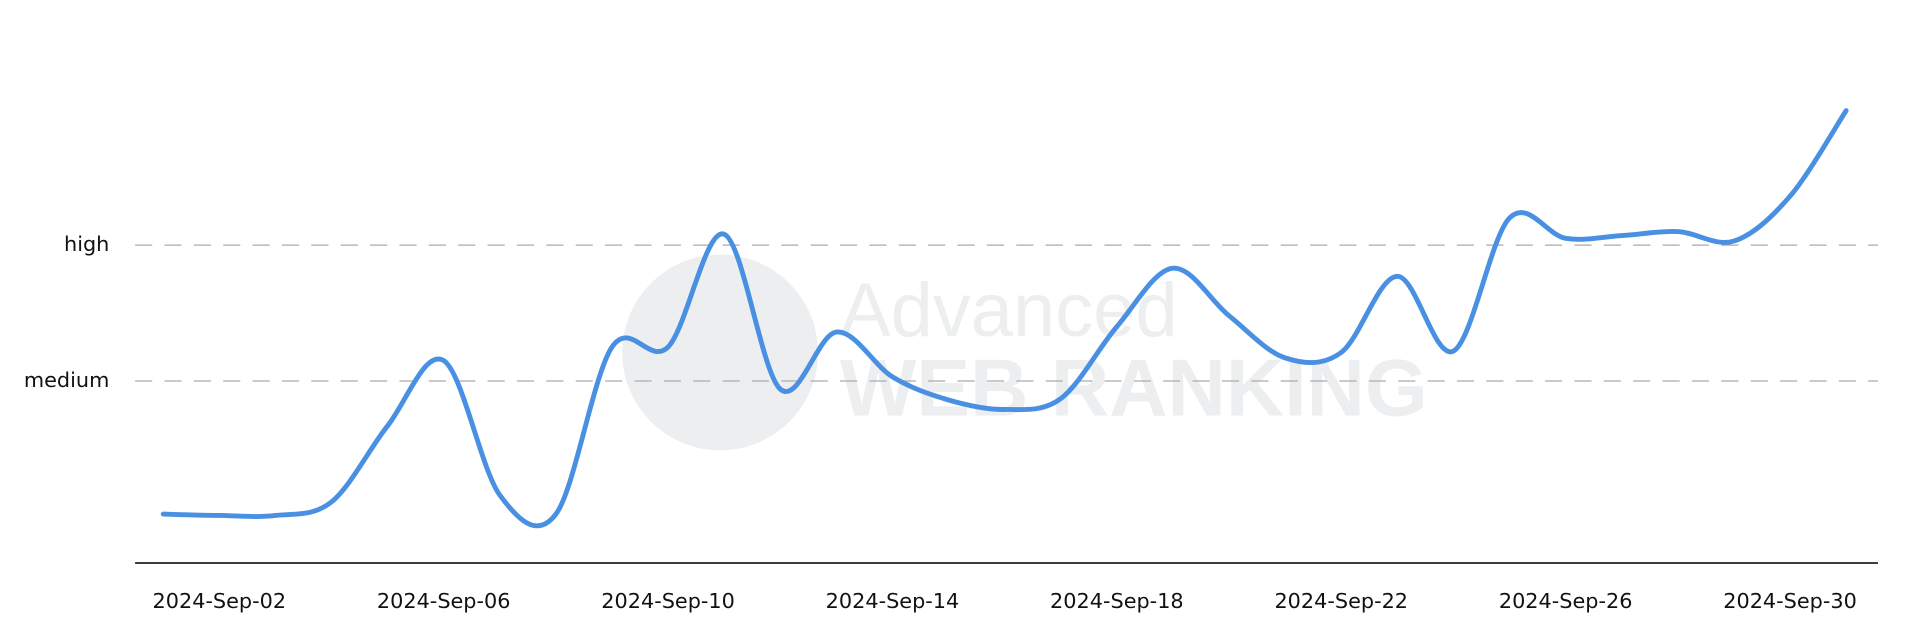 The image size is (1920, 634). Describe the element at coordinates (444, 601) in the screenshot. I see `x-tick-label: 2024-Sep-06` at that location.